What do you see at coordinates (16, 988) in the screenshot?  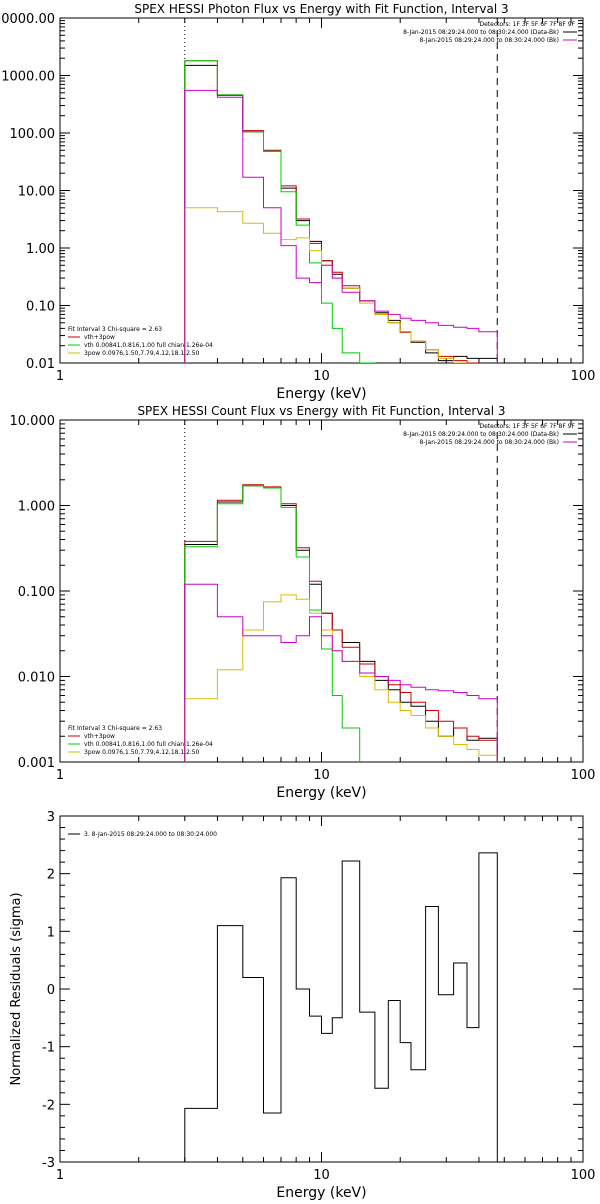 I see `y-axis-label: Normalized Residuals (sigma)` at bounding box center [16, 988].